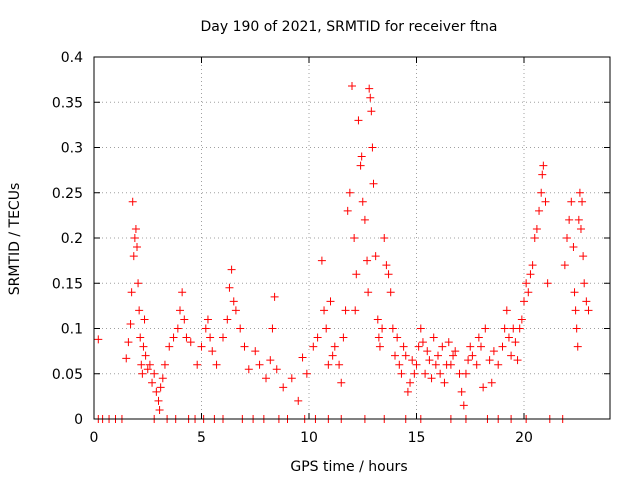 Image resolution: width=640 pixels, height=480 pixels. Describe the element at coordinates (67, 375) in the screenshot. I see `y-tick-label: 0.05` at that location.